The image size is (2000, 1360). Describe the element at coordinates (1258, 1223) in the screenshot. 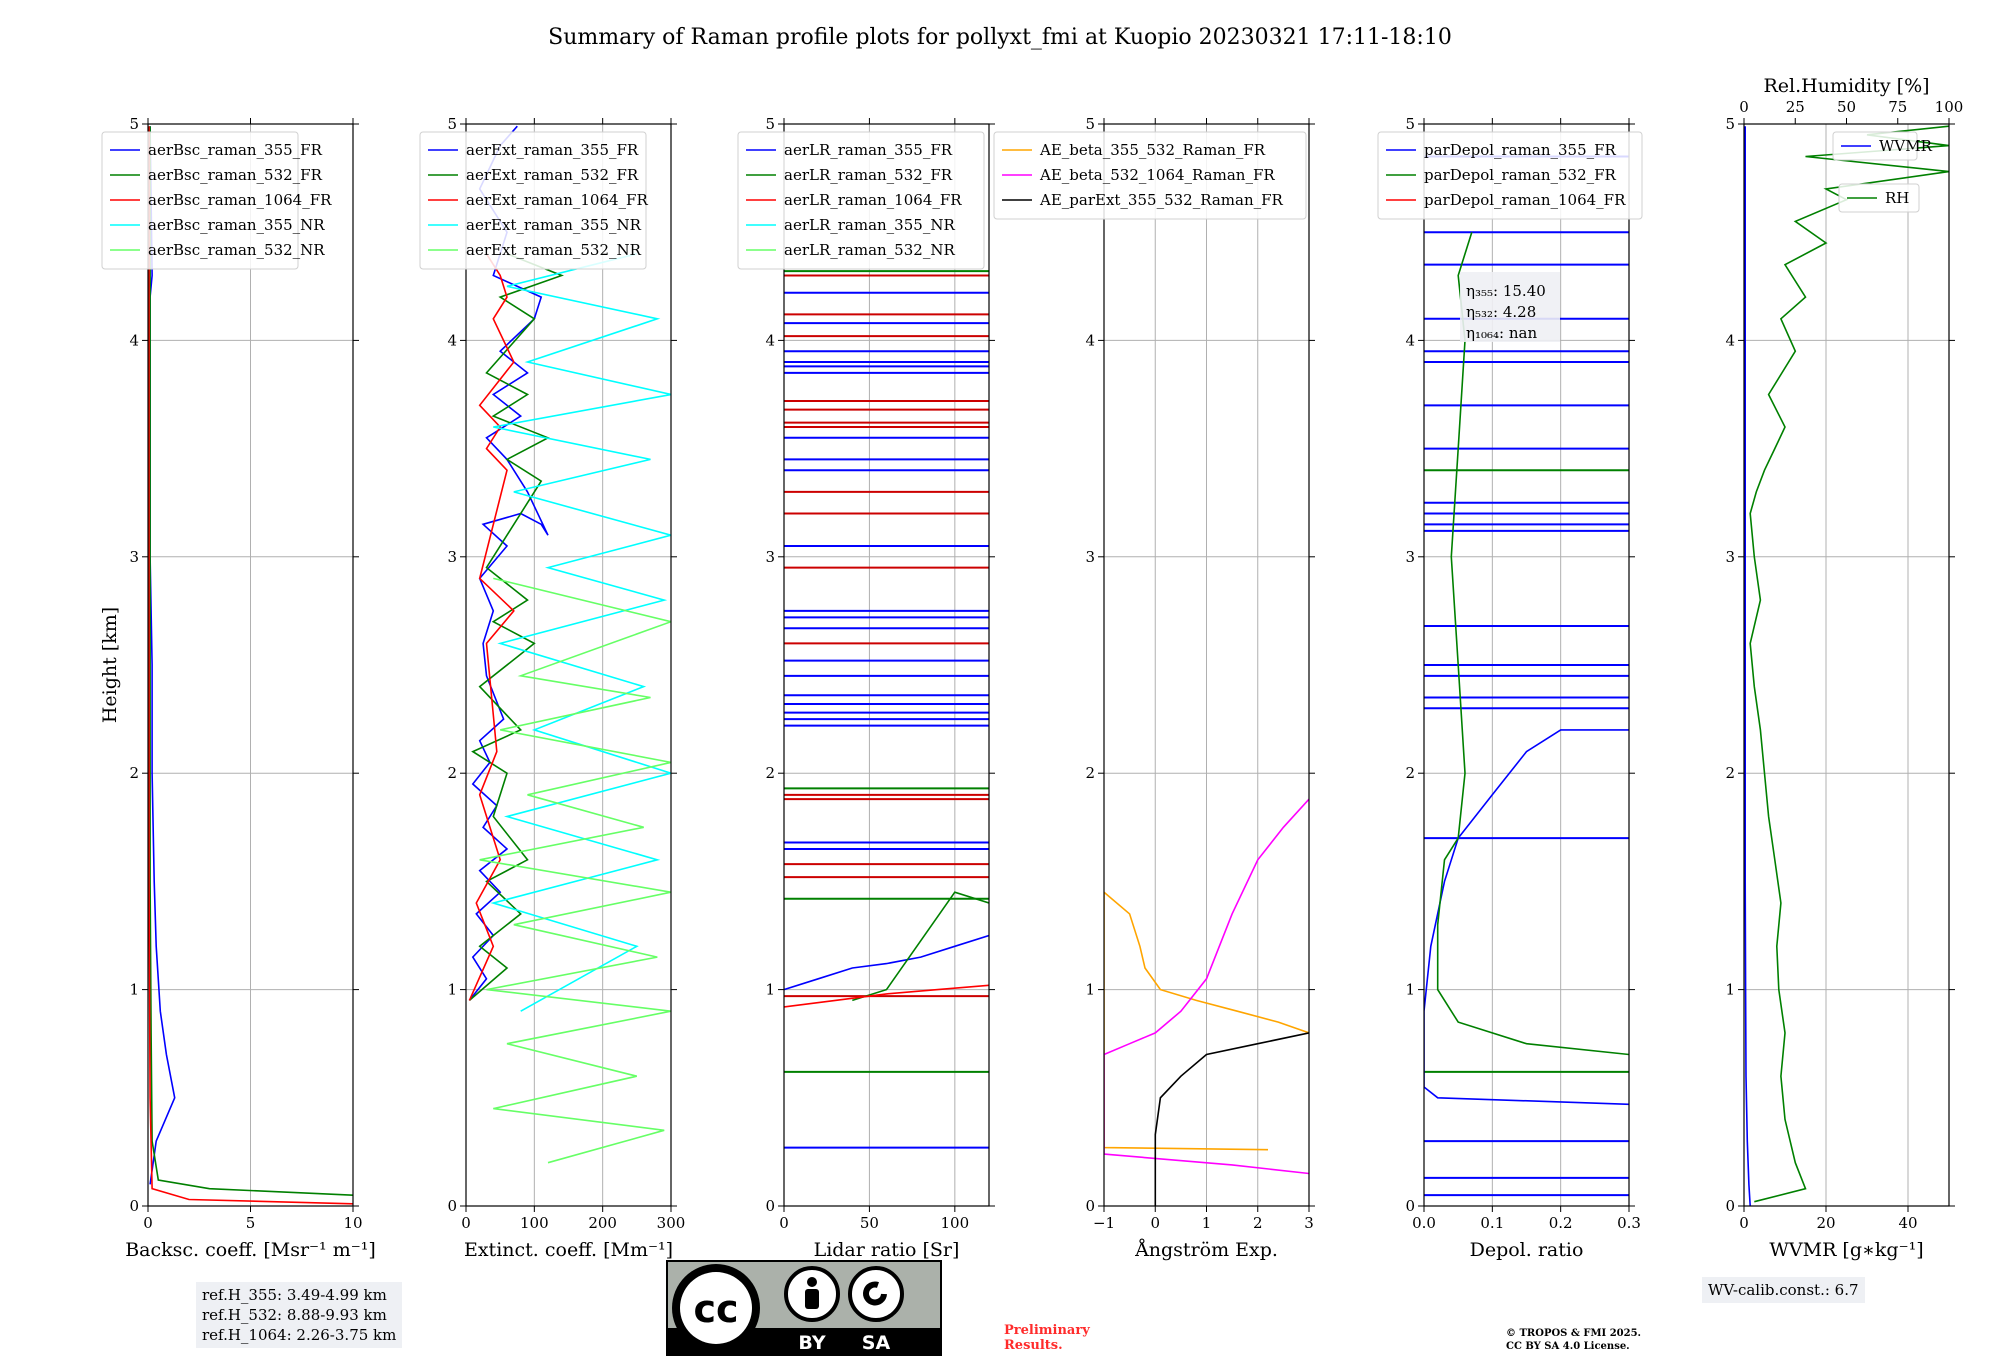

I see `x-tick-label: 2` at that location.